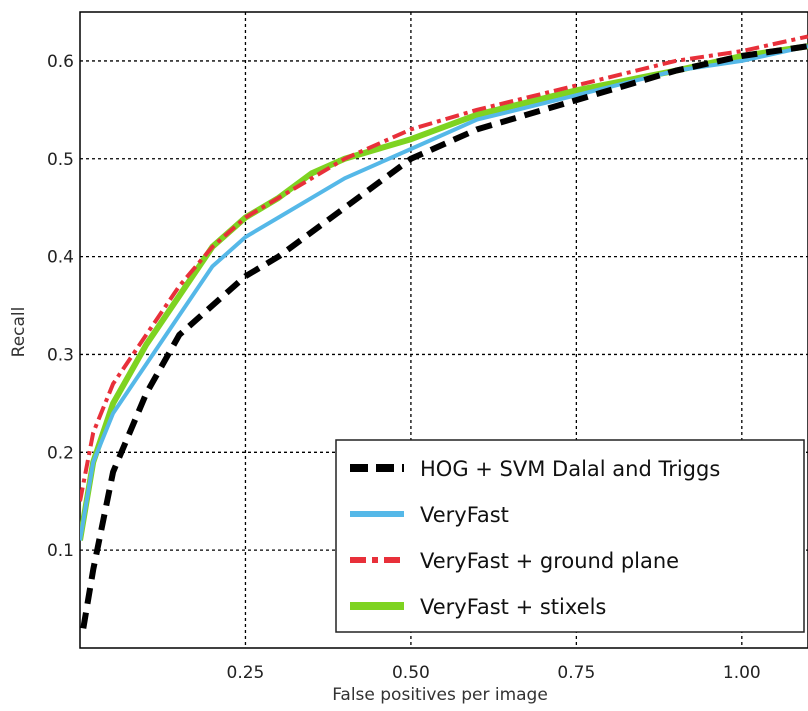 The height and width of the screenshot is (711, 808). What do you see at coordinates (576, 673) in the screenshot?
I see `x-tick-label: 0.75` at bounding box center [576, 673].